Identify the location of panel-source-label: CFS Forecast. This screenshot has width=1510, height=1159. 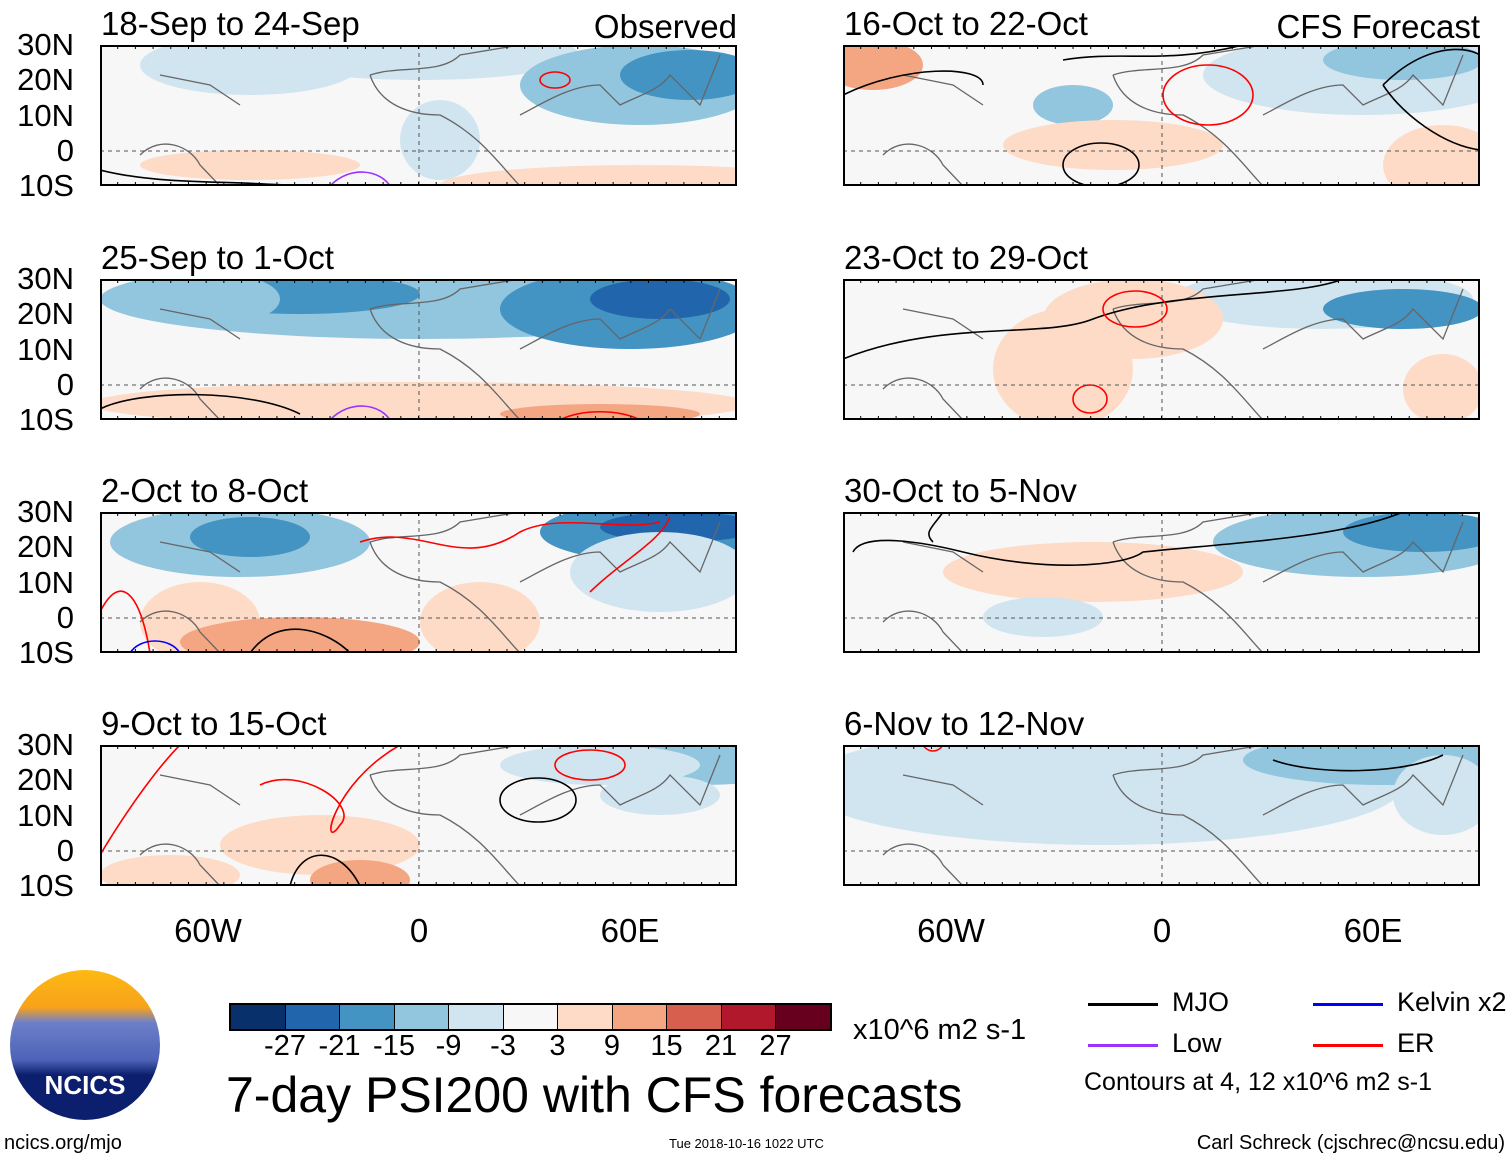
(1378, 26).